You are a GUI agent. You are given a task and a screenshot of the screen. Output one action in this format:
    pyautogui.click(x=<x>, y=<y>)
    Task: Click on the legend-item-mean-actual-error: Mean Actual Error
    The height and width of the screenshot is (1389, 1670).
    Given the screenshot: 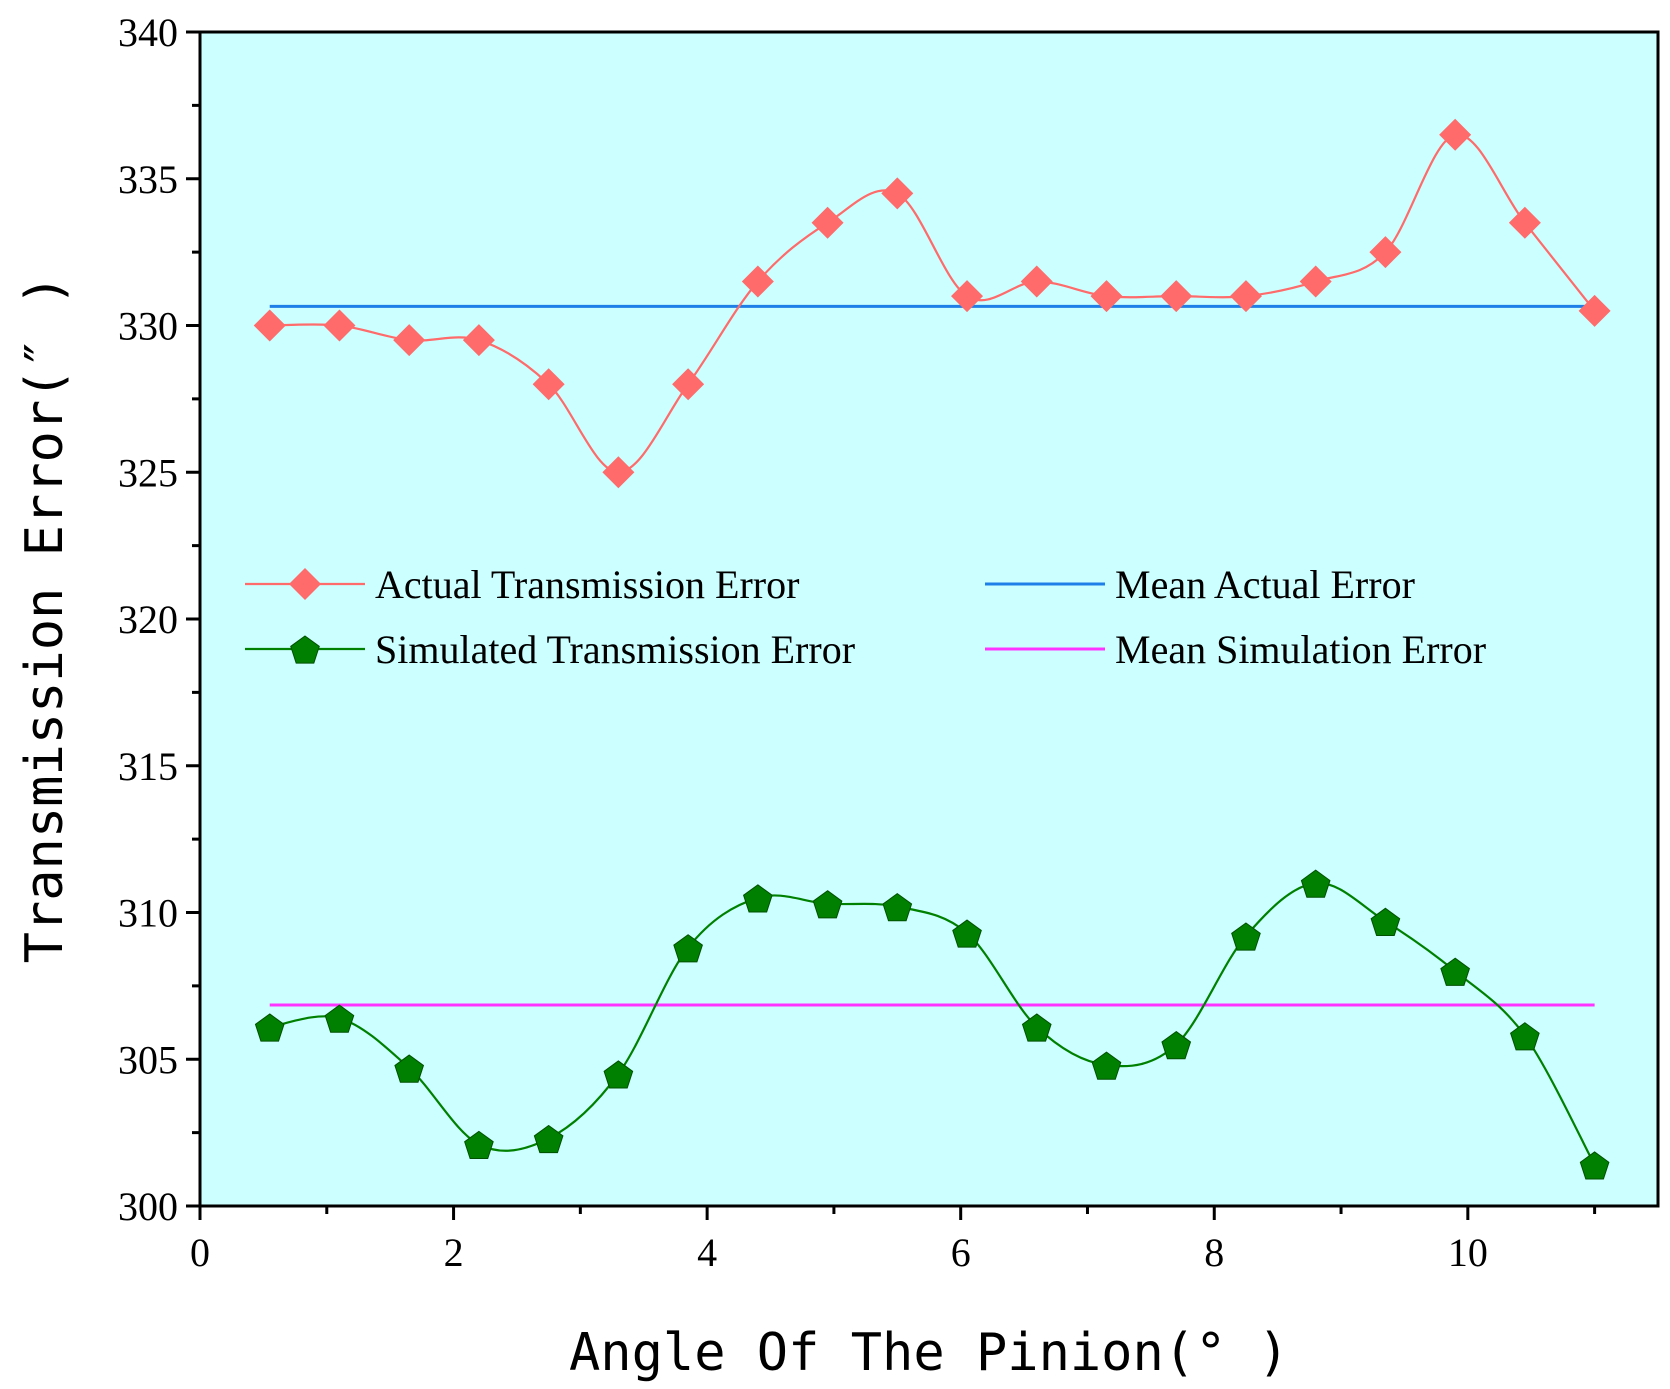 What is the action you would take?
    pyautogui.click(x=1200, y=584)
    